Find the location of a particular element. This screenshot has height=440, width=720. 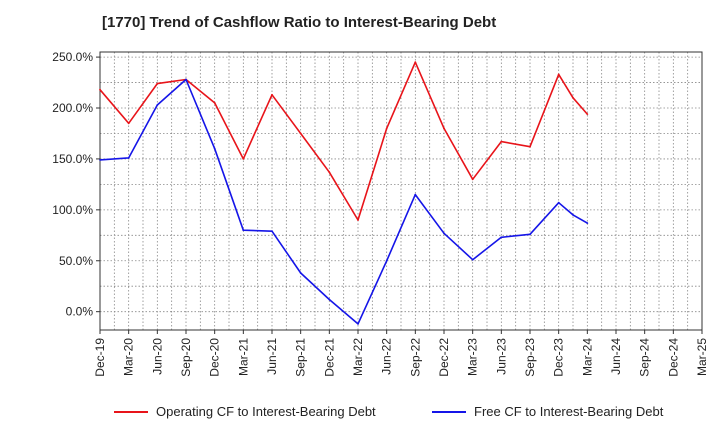

legend-item-free-cf: Free CF to Interest-Bearing Debt is located at coordinates (547, 411).